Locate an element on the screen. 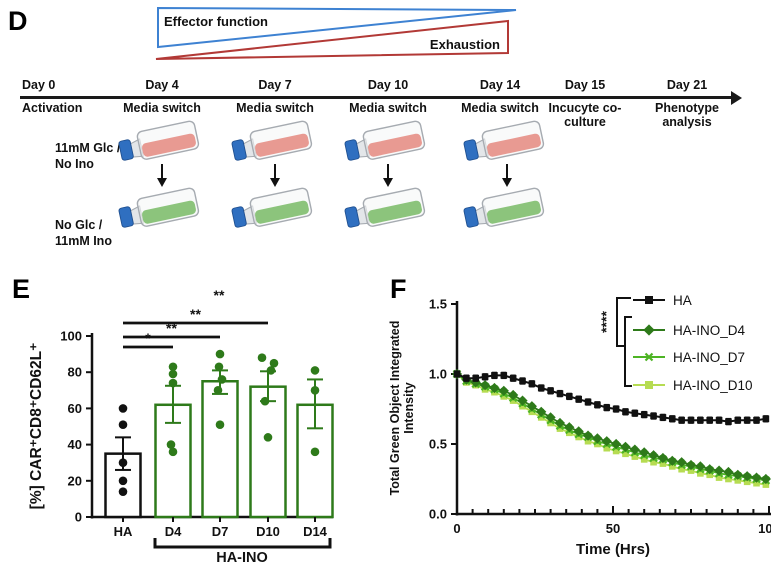 The width and height of the screenshot is (771, 565). bar-D10 is located at coordinates (268, 452).